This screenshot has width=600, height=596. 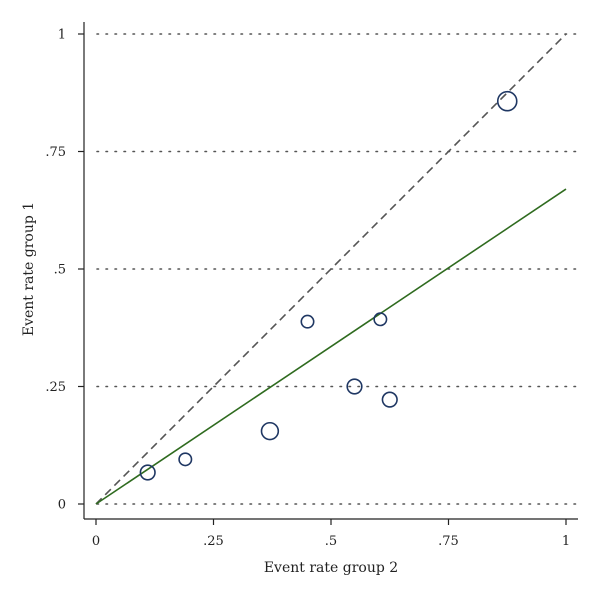 What do you see at coordinates (448, 541) in the screenshot?
I see `x-tick-label: .75` at bounding box center [448, 541].